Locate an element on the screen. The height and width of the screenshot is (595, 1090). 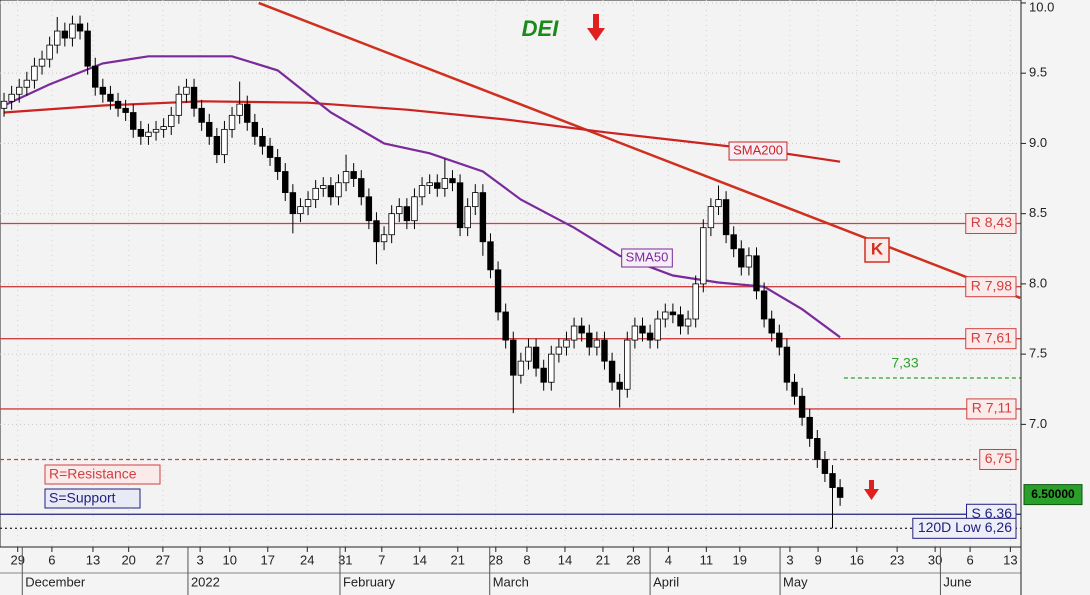
legend-entry: S=Support is located at coordinates (82, 498).